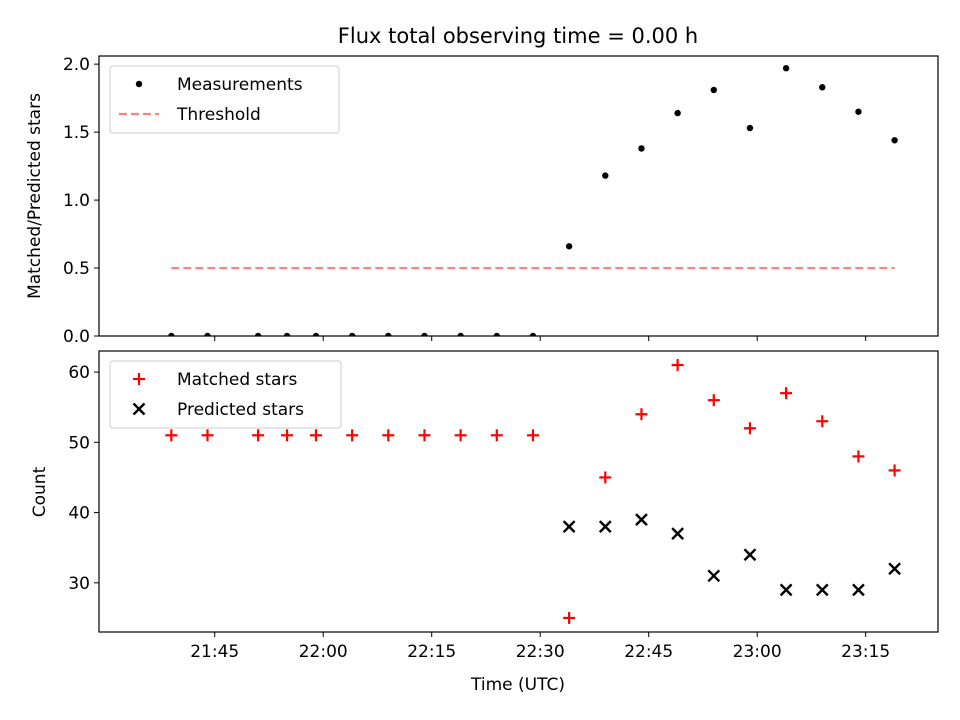  I want to click on legend-label: Predicted stars, so click(240, 410).